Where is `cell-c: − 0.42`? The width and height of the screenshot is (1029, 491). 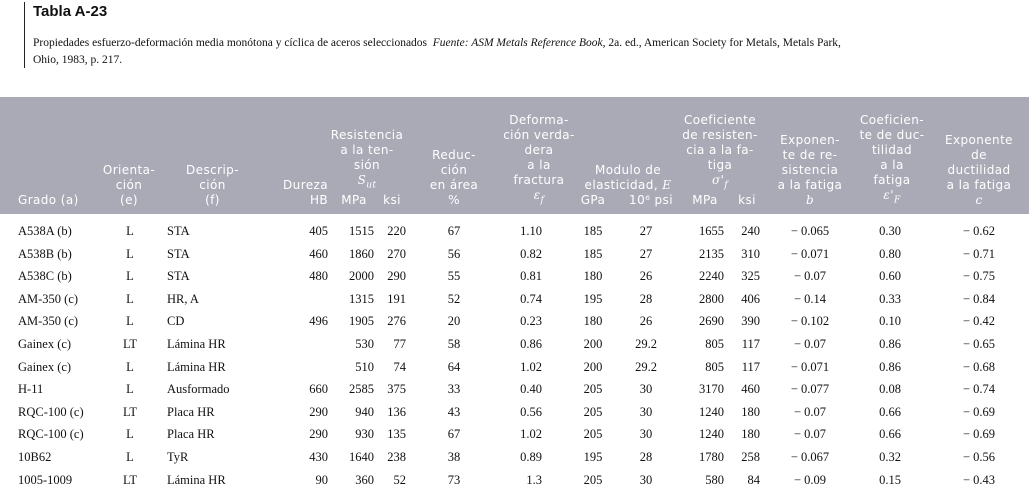
cell-c: − 0.42 is located at coordinates (979, 321).